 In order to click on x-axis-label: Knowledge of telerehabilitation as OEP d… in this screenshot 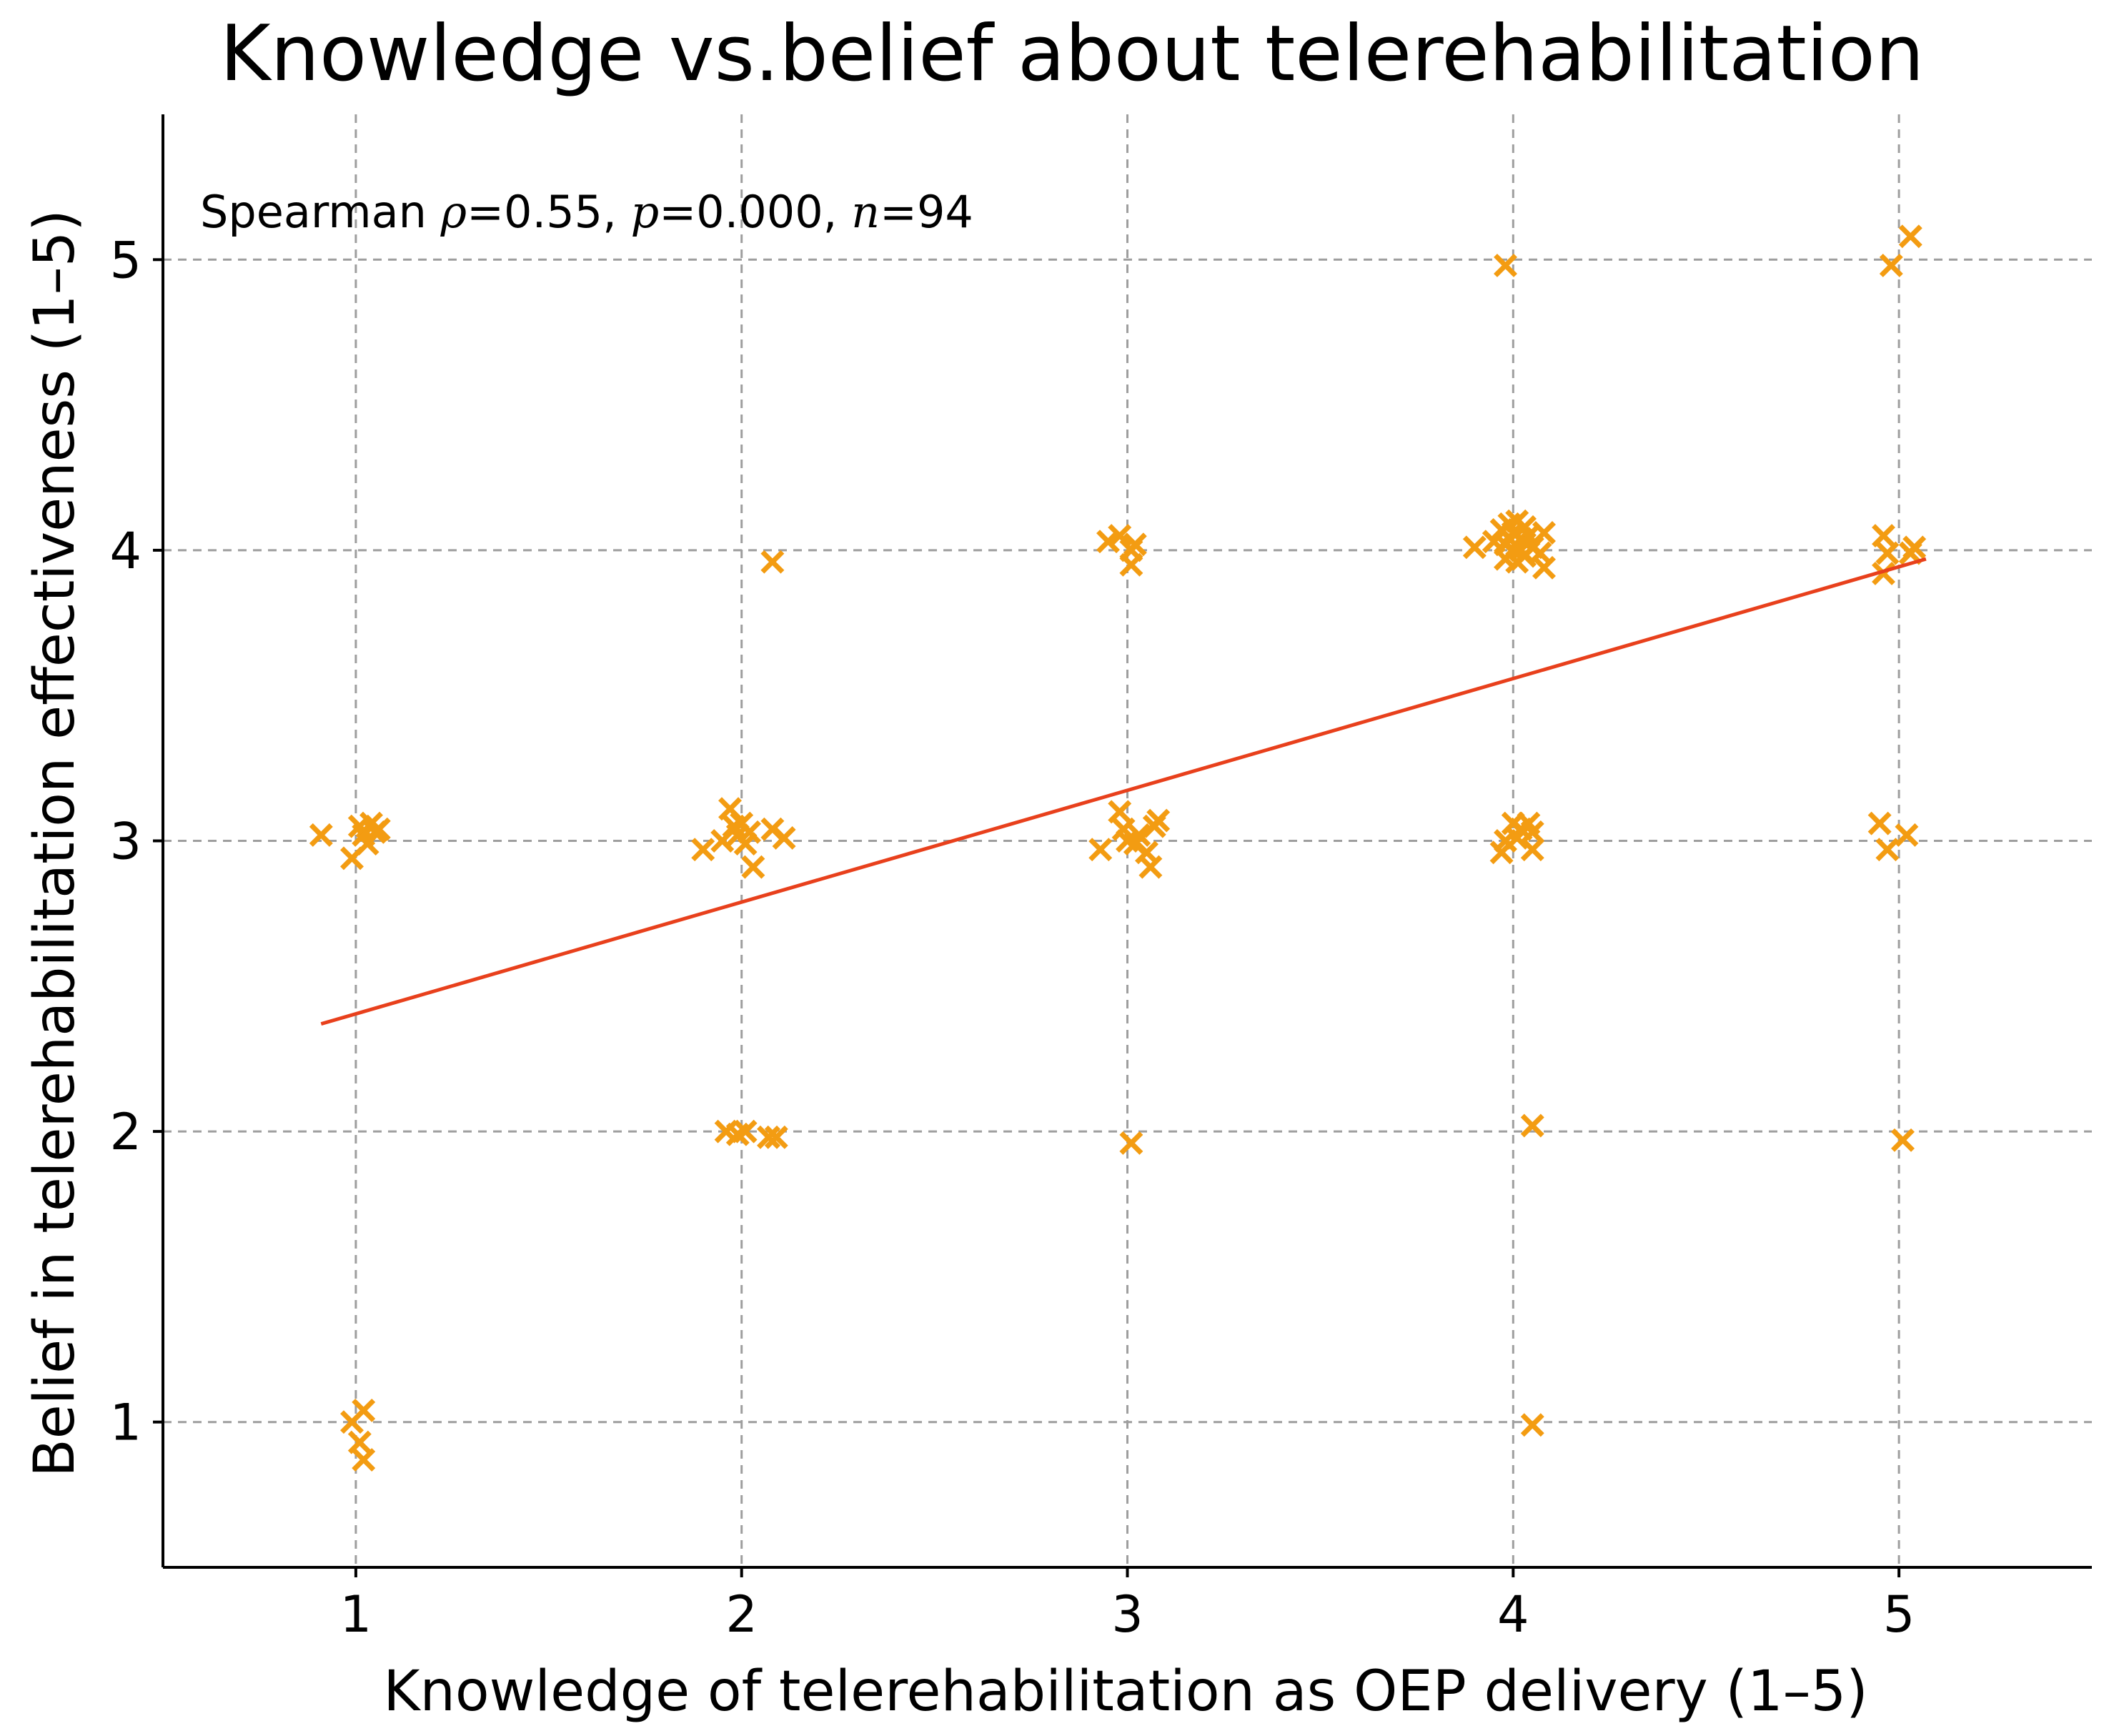, I will do `click(1125, 1692)`.